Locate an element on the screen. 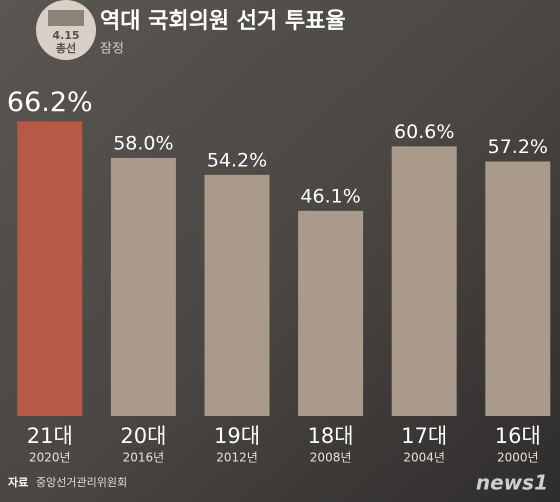 This screenshot has width=560, height=502. x-tick-sublabel: 2012년 is located at coordinates (237, 458).